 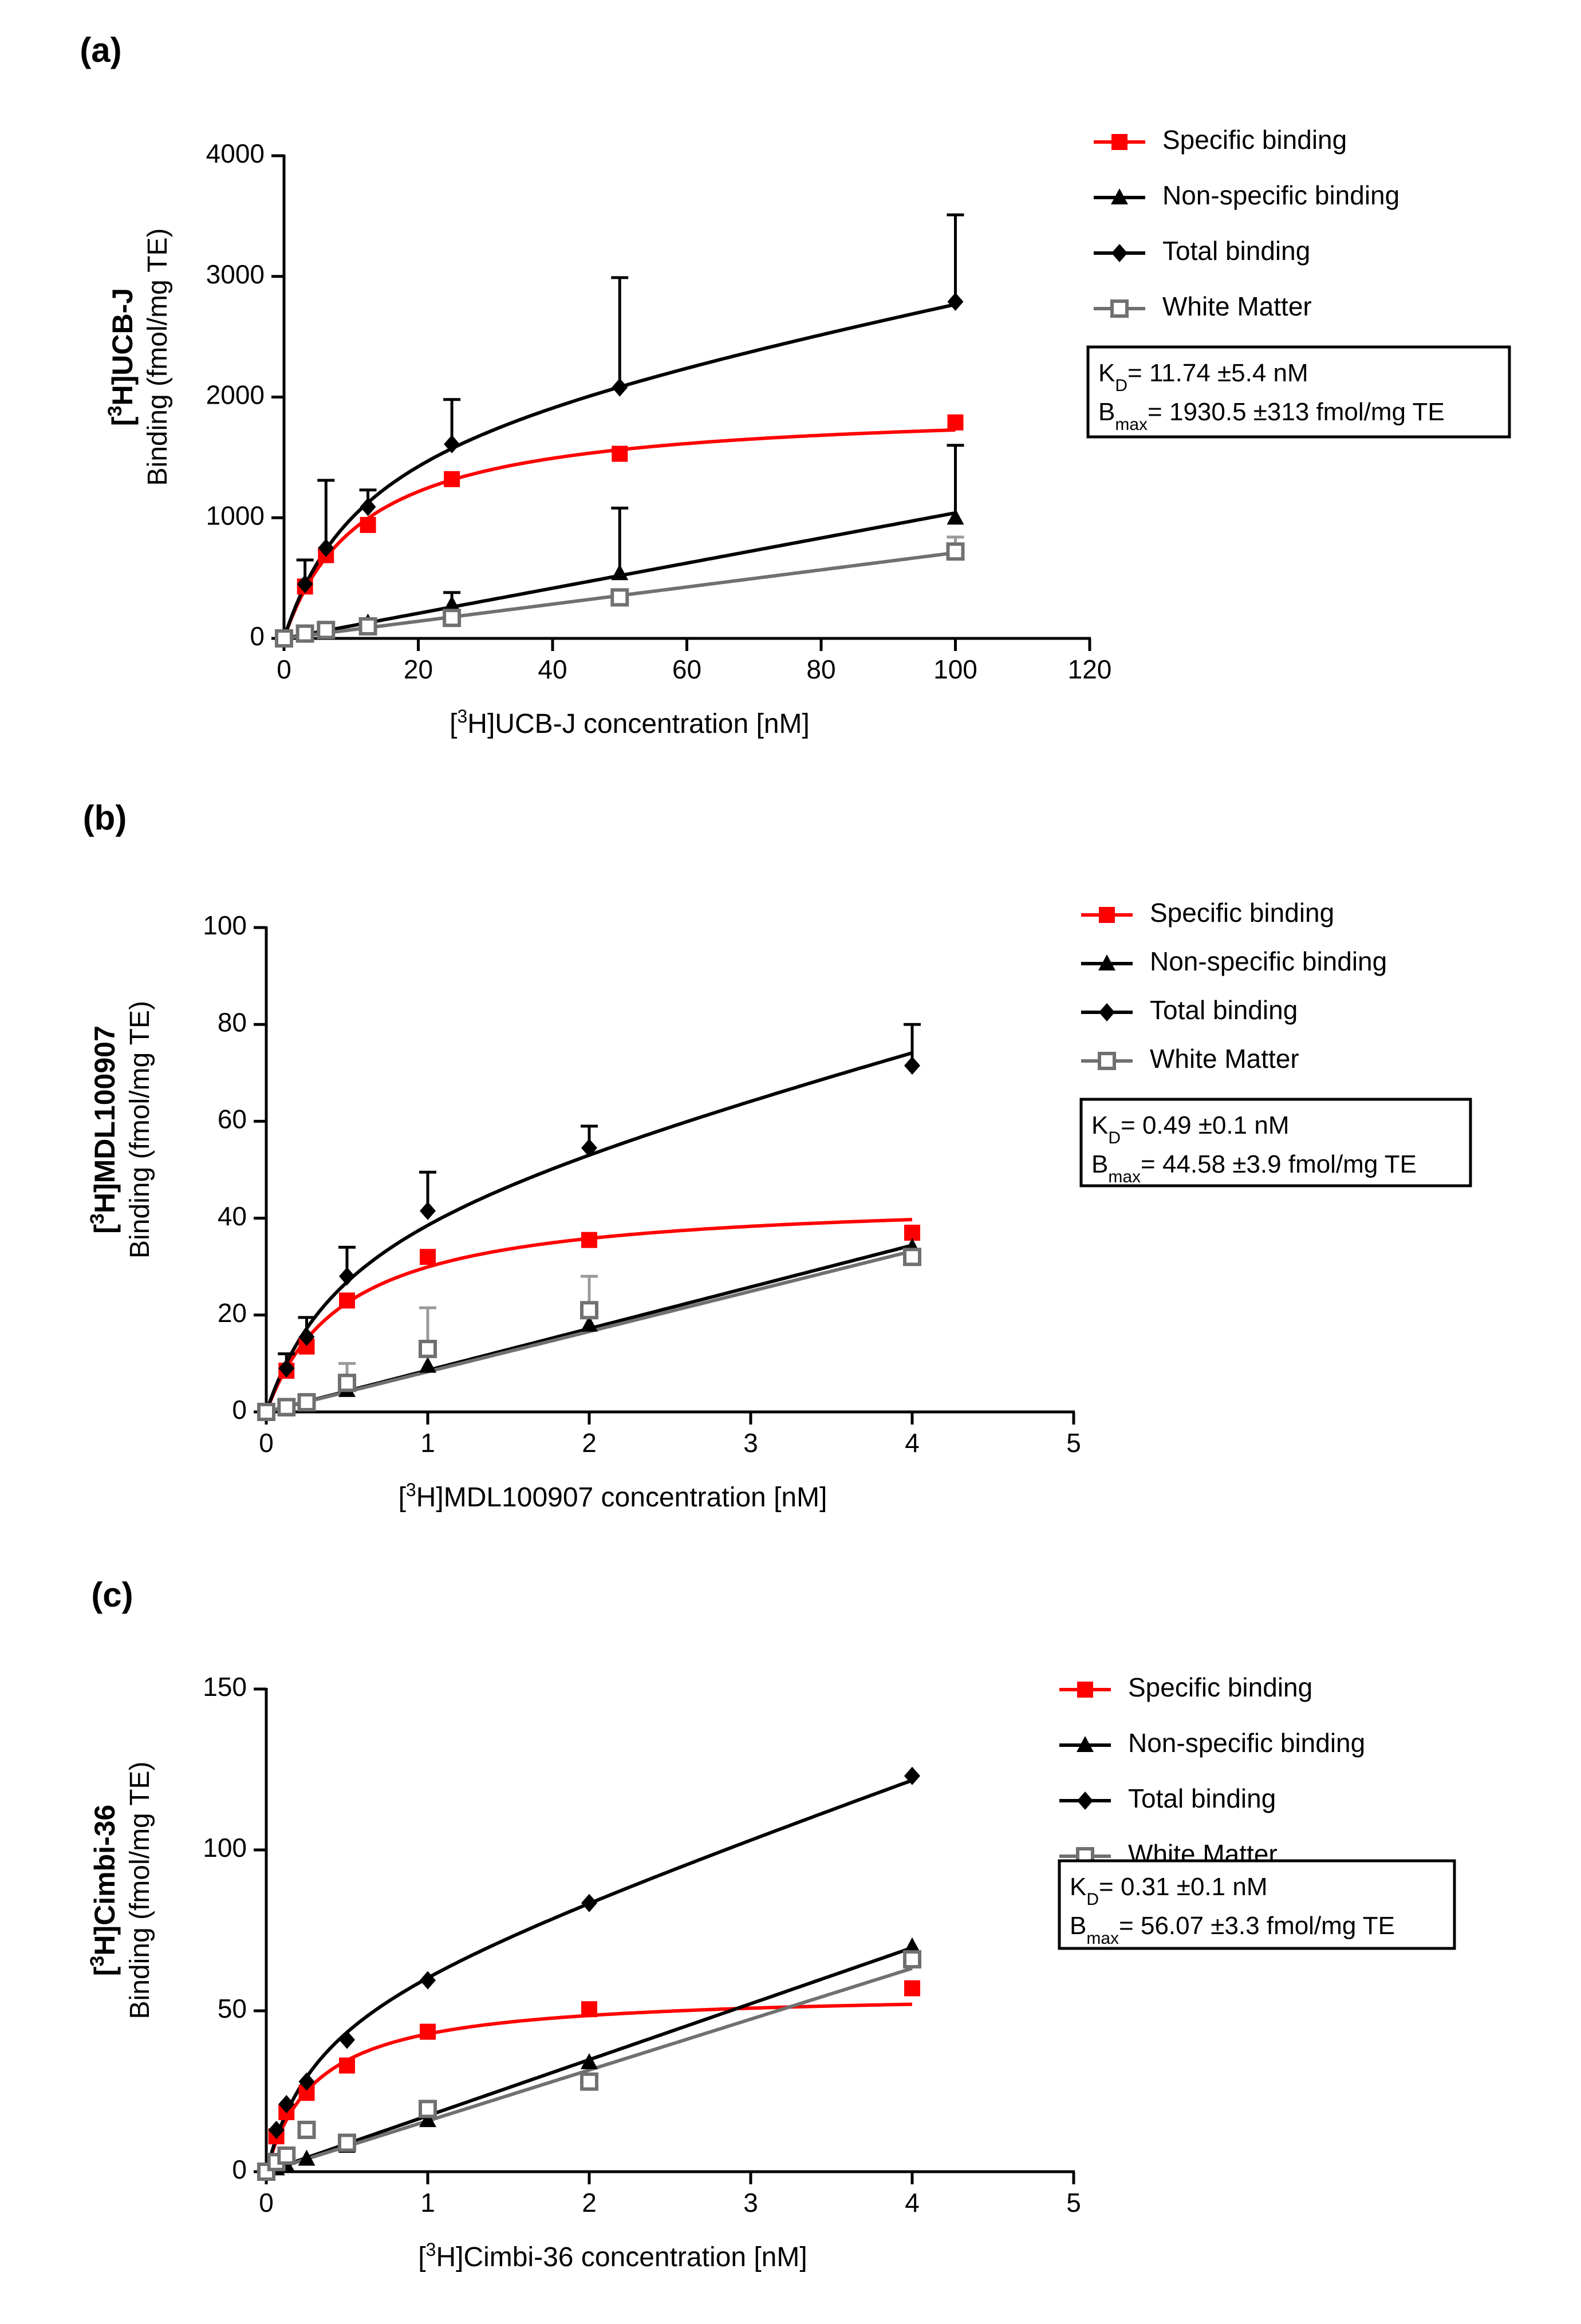 What do you see at coordinates (105, 818) in the screenshot?
I see `panel-label: (b)` at bounding box center [105, 818].